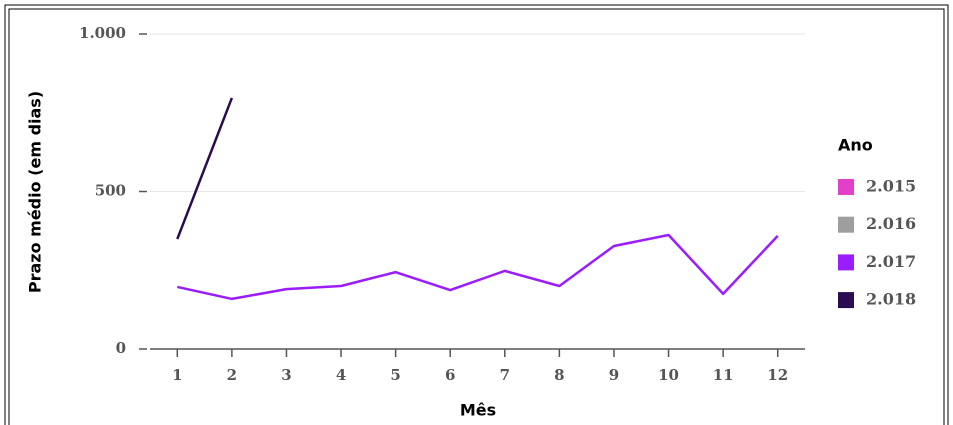 This screenshot has width=953, height=425. What do you see at coordinates (478, 410) in the screenshot?
I see `x-axis-label: Mês` at bounding box center [478, 410].